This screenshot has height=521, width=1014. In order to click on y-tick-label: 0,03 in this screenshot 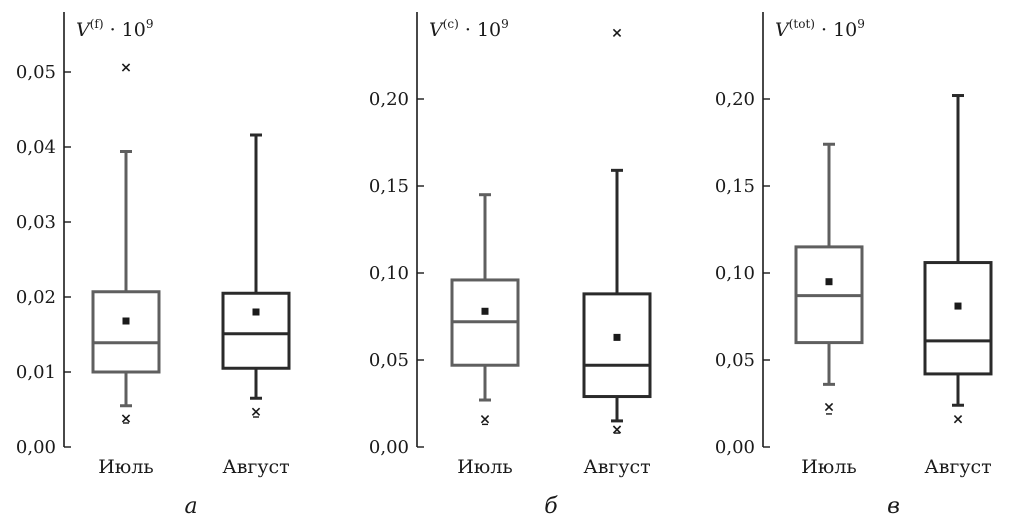, I will do `click(36, 222)`.